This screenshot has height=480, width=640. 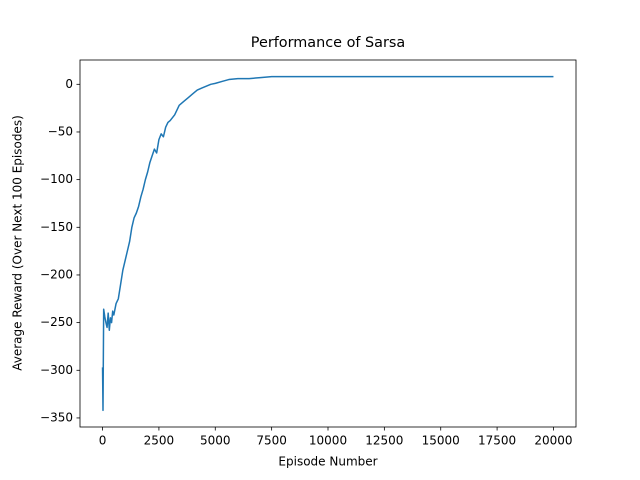 I want to click on y-tick-label: −250, so click(x=56, y=322).